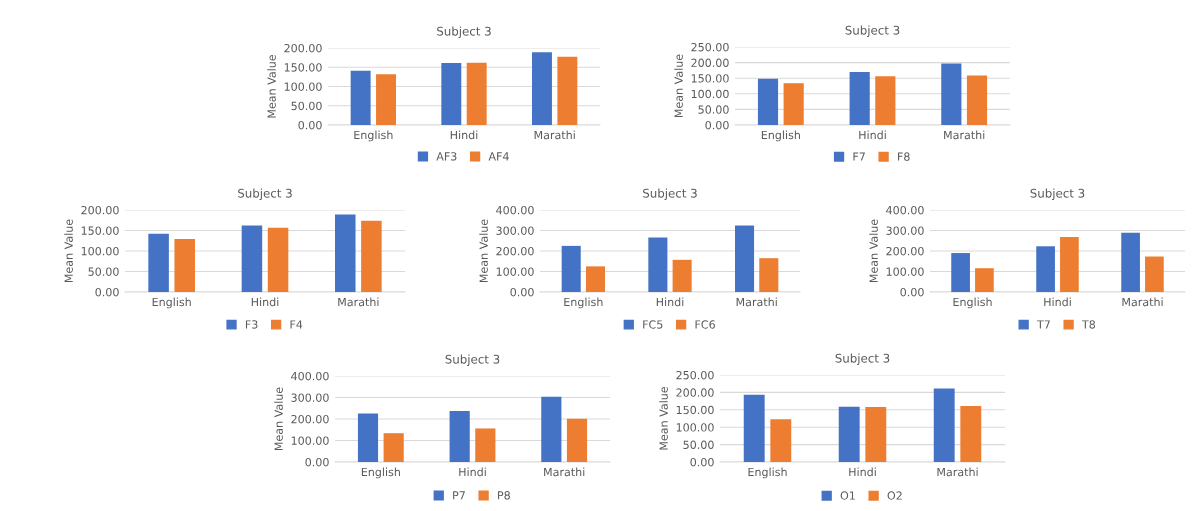  I want to click on legend-label: T8, so click(1088, 324).